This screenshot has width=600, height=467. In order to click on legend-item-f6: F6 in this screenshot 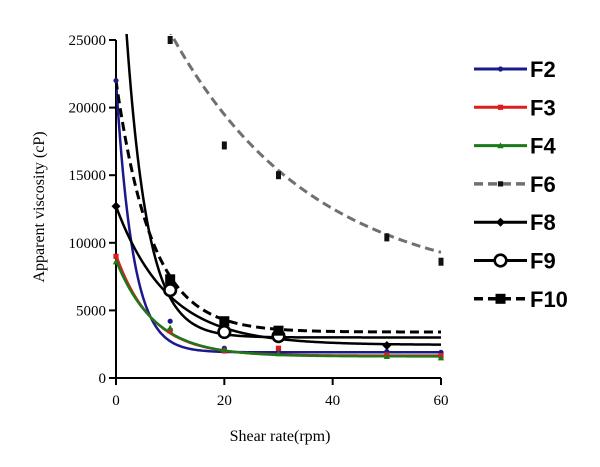, I will do `click(515, 184)`.